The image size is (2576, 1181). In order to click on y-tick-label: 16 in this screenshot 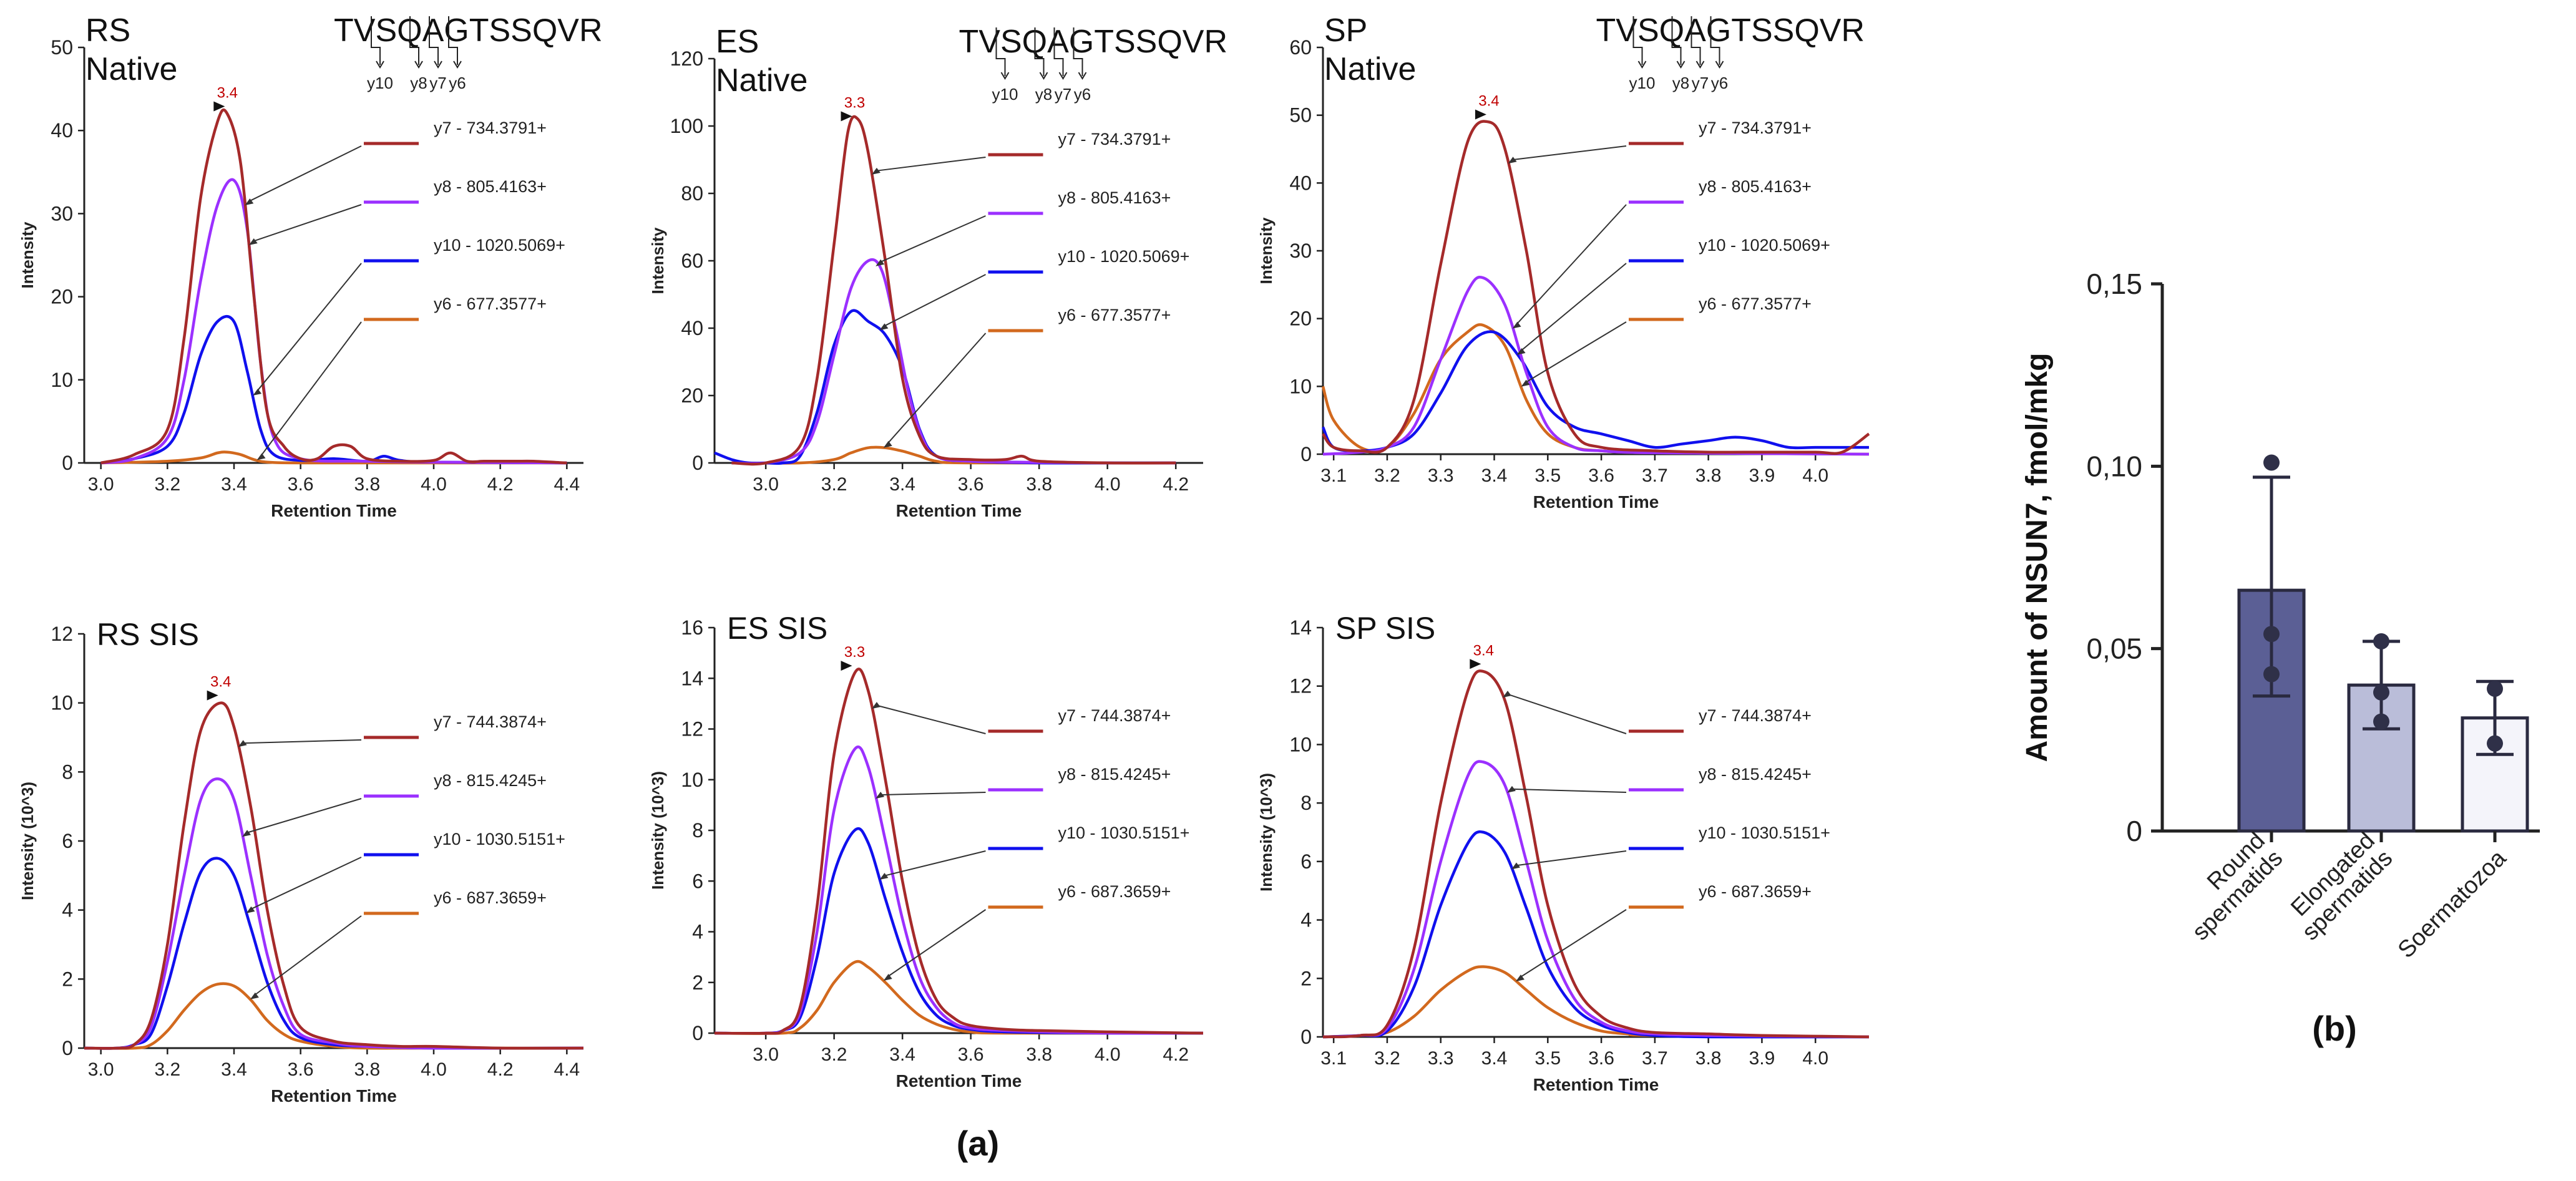, I will do `click(692, 627)`.